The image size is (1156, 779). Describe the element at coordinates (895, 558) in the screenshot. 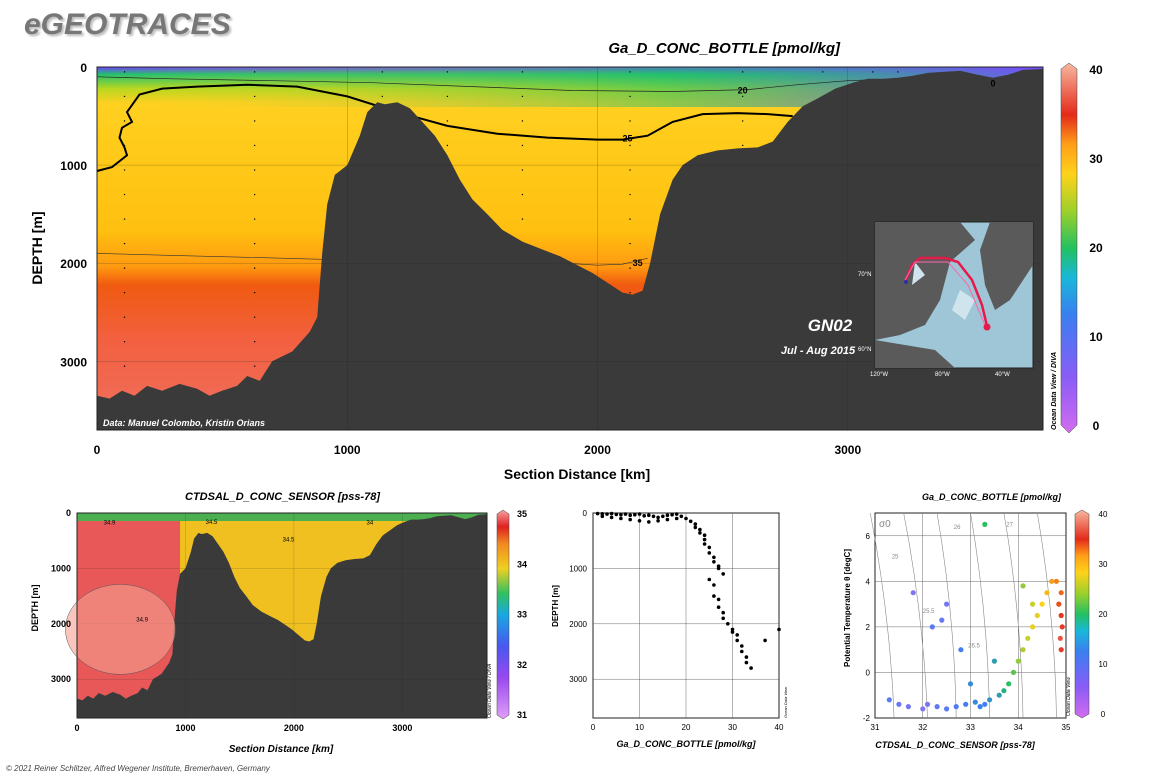

I see `isopycnal-label-0: 25` at that location.